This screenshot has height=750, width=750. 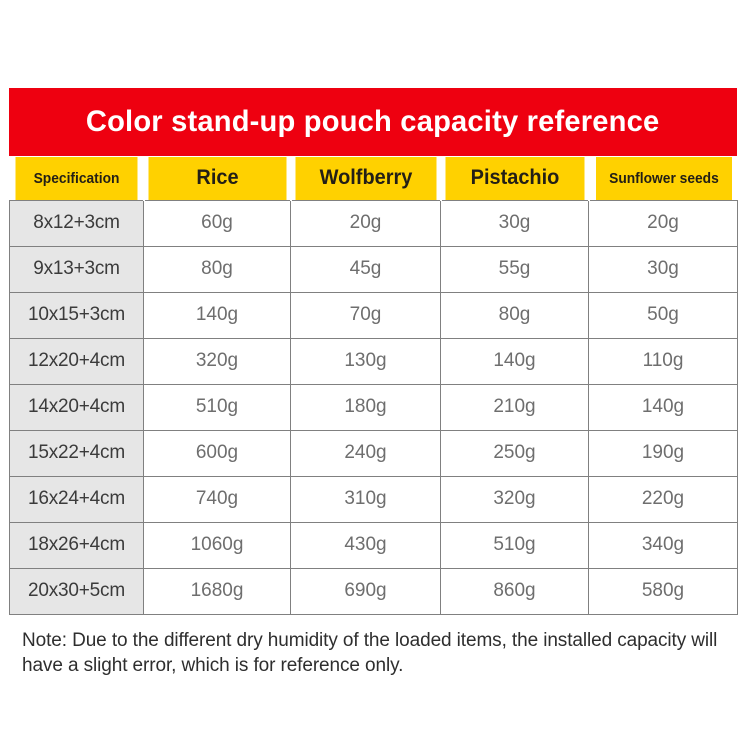 What do you see at coordinates (663, 407) in the screenshot?
I see `cell-sunflower: 140g` at bounding box center [663, 407].